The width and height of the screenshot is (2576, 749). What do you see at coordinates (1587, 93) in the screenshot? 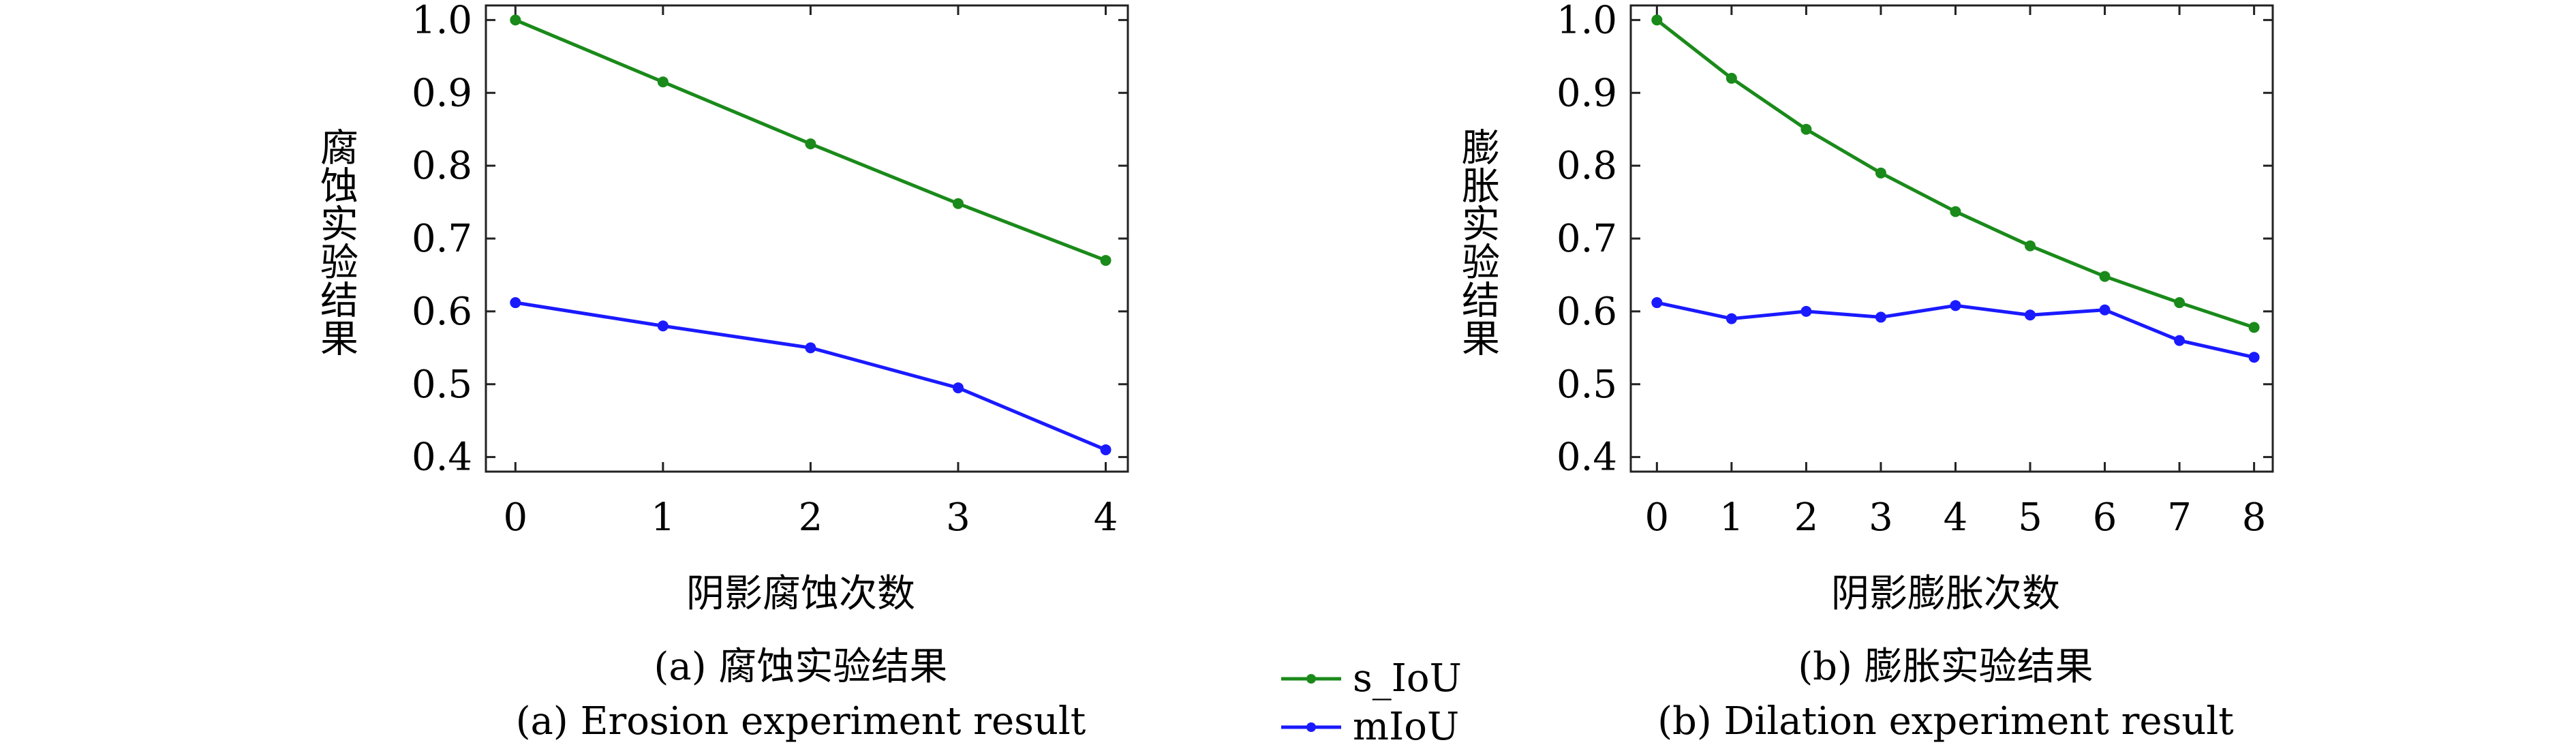
I see `y-tick-label-dilation: 0.9` at bounding box center [1587, 93].